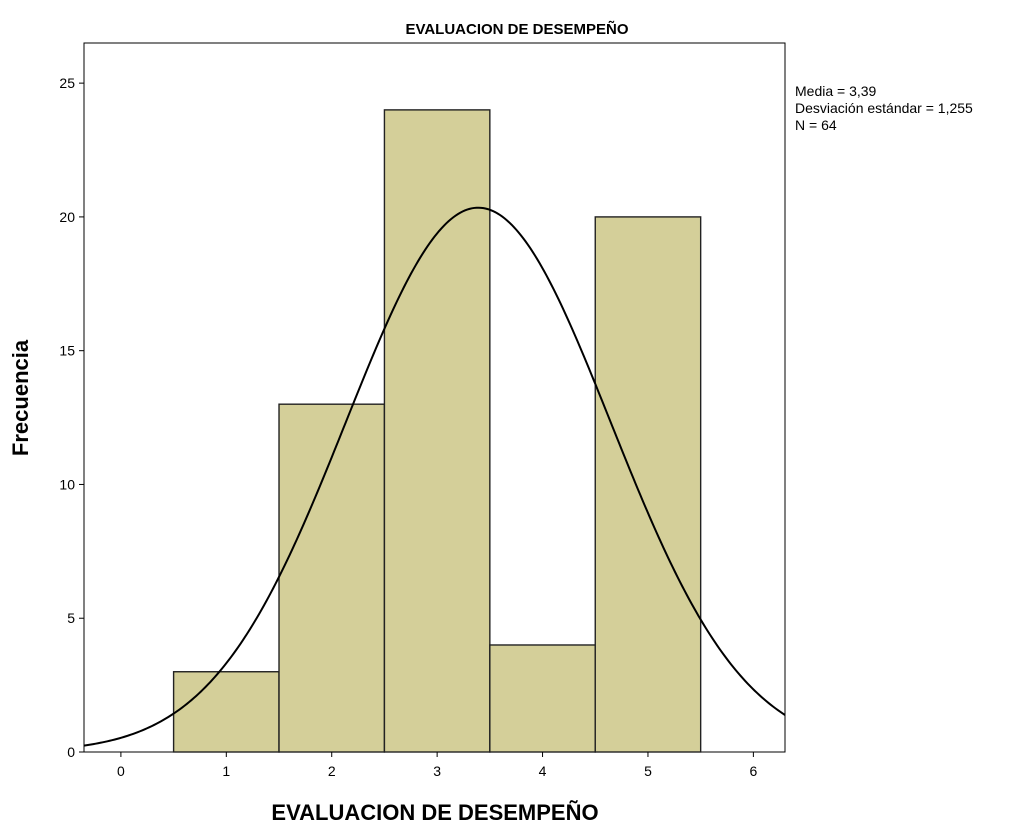  What do you see at coordinates (71, 417) in the screenshot?
I see `y-axis: 0 5 10 15 20 25` at bounding box center [71, 417].